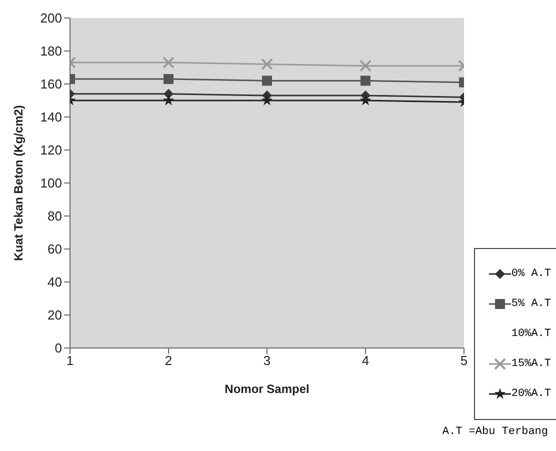 The width and height of the screenshot is (556, 451). What do you see at coordinates (18, 183) in the screenshot?
I see `y-axis-title: Kuat Tekan Beton (Kg/cm2)` at bounding box center [18, 183].